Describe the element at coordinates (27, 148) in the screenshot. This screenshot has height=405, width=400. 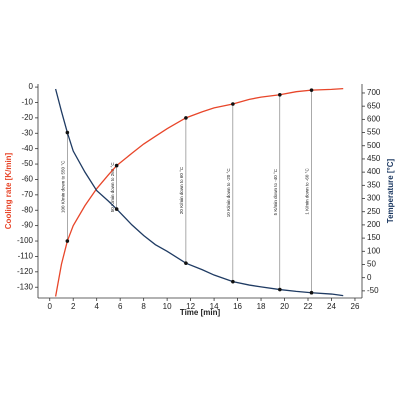
I see `y-tick-label: -40` at that location.